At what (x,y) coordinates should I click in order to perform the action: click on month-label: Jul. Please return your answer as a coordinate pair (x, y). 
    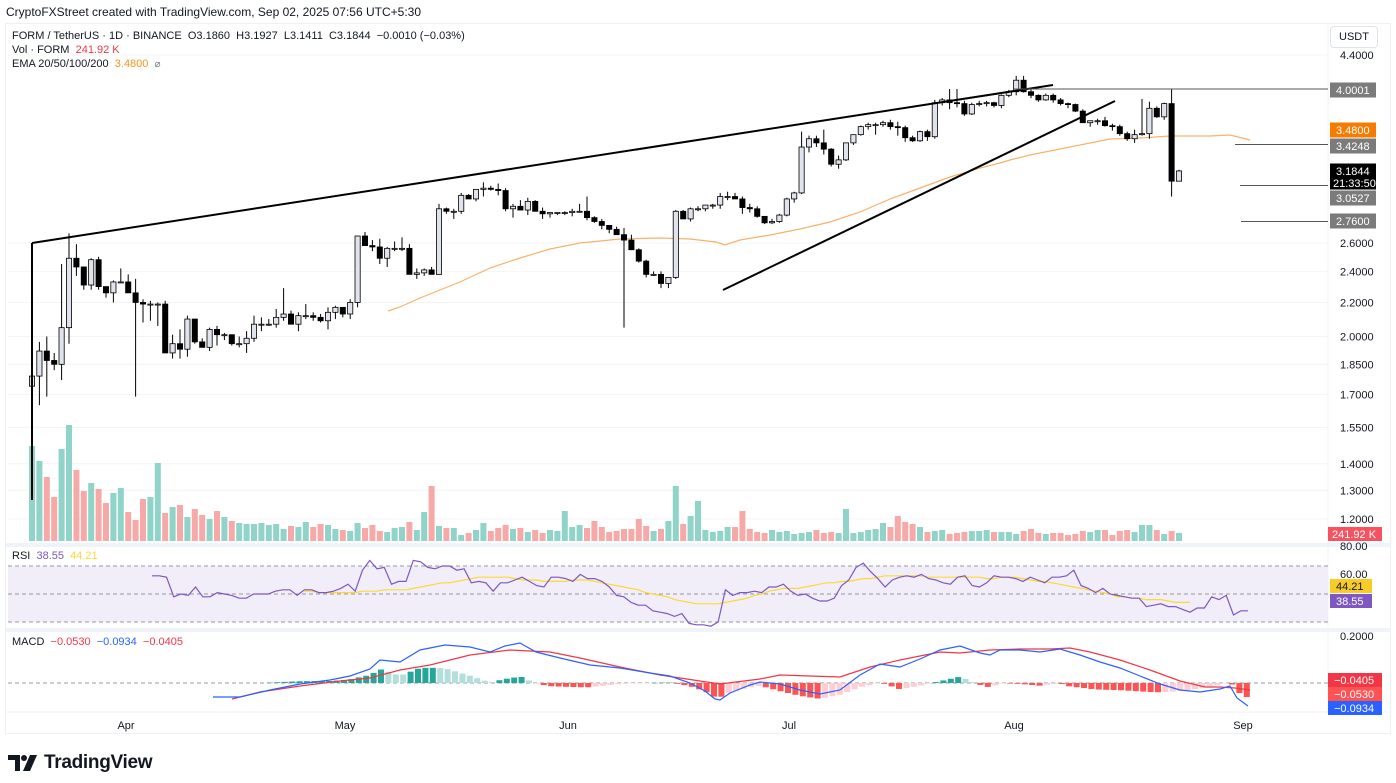
    Looking at the image, I should click on (789, 726).